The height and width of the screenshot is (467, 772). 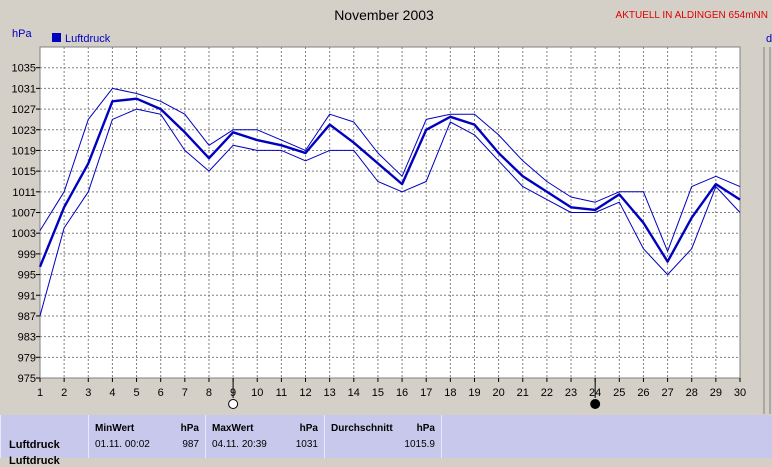 I want to click on stats-label-cell: Luftdruck Luftdruck, so click(x=44, y=441).